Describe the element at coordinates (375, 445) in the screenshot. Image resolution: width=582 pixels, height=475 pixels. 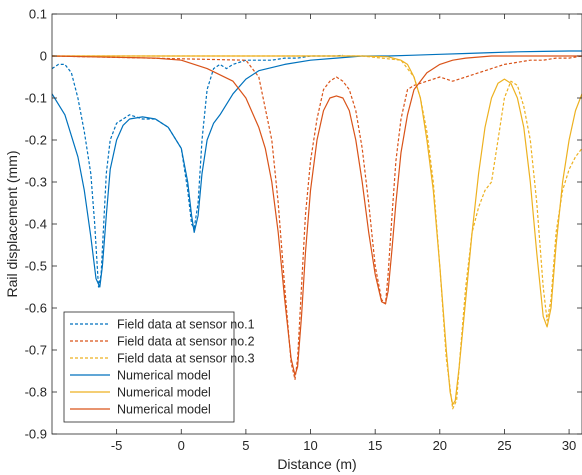
I see `x-tick-label: 15` at that location.